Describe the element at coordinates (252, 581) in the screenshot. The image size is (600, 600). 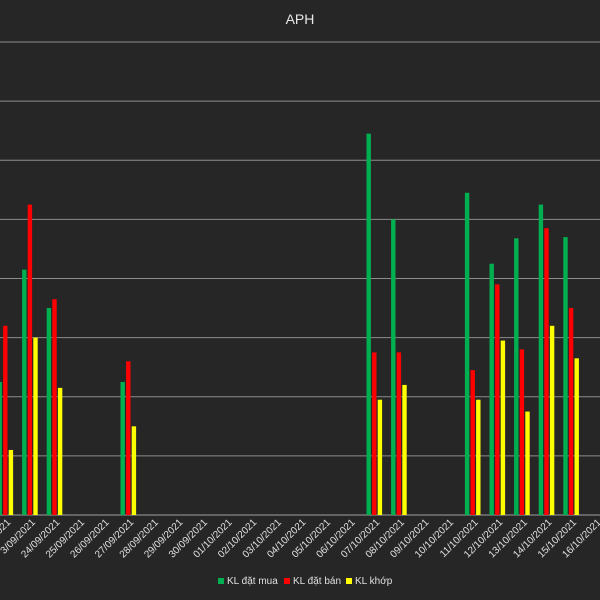
I see `legend-label-buy: KL đặt mua` at that location.